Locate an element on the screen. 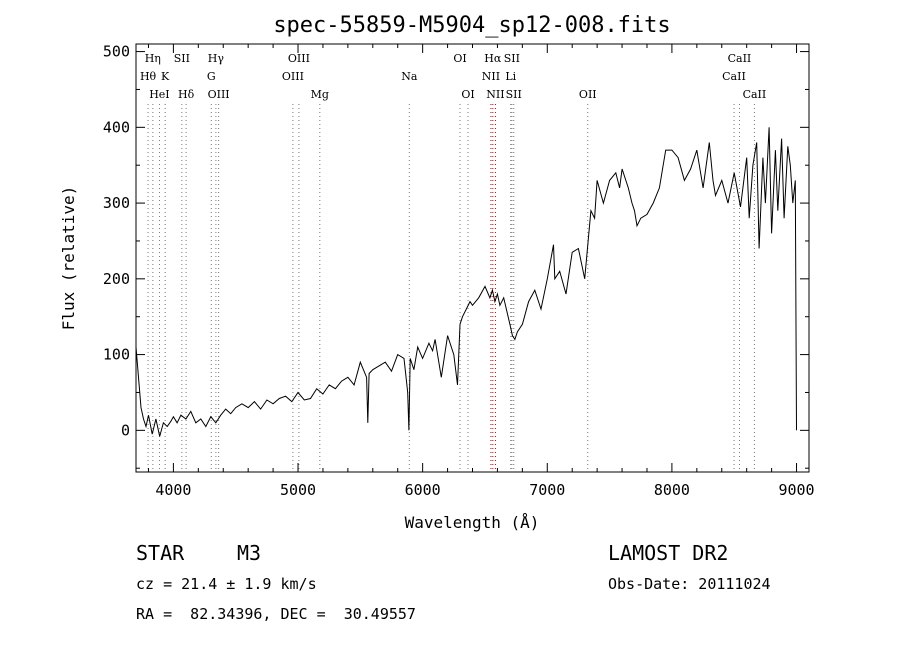 The height and width of the screenshot is (650, 900). y-tick-label: 500 is located at coordinates (116, 52).